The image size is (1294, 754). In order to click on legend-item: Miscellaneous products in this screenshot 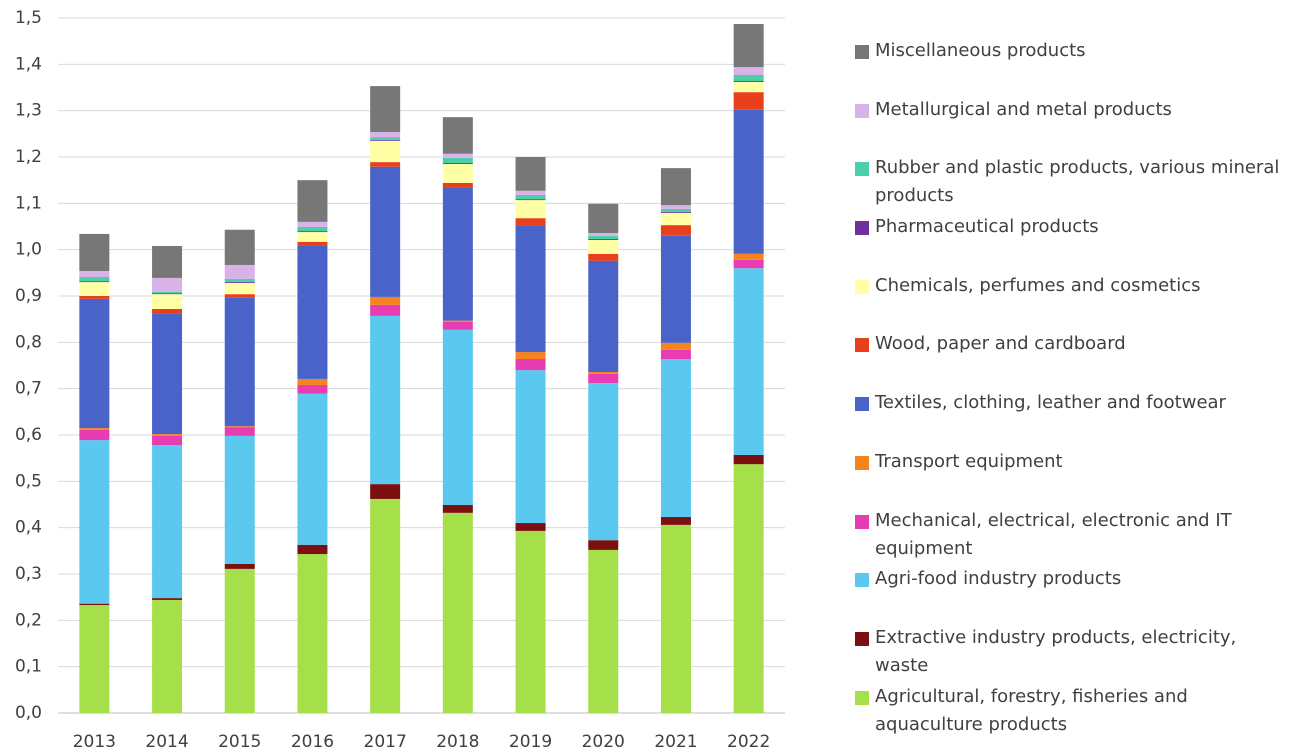, I will do `click(1074, 51)`.